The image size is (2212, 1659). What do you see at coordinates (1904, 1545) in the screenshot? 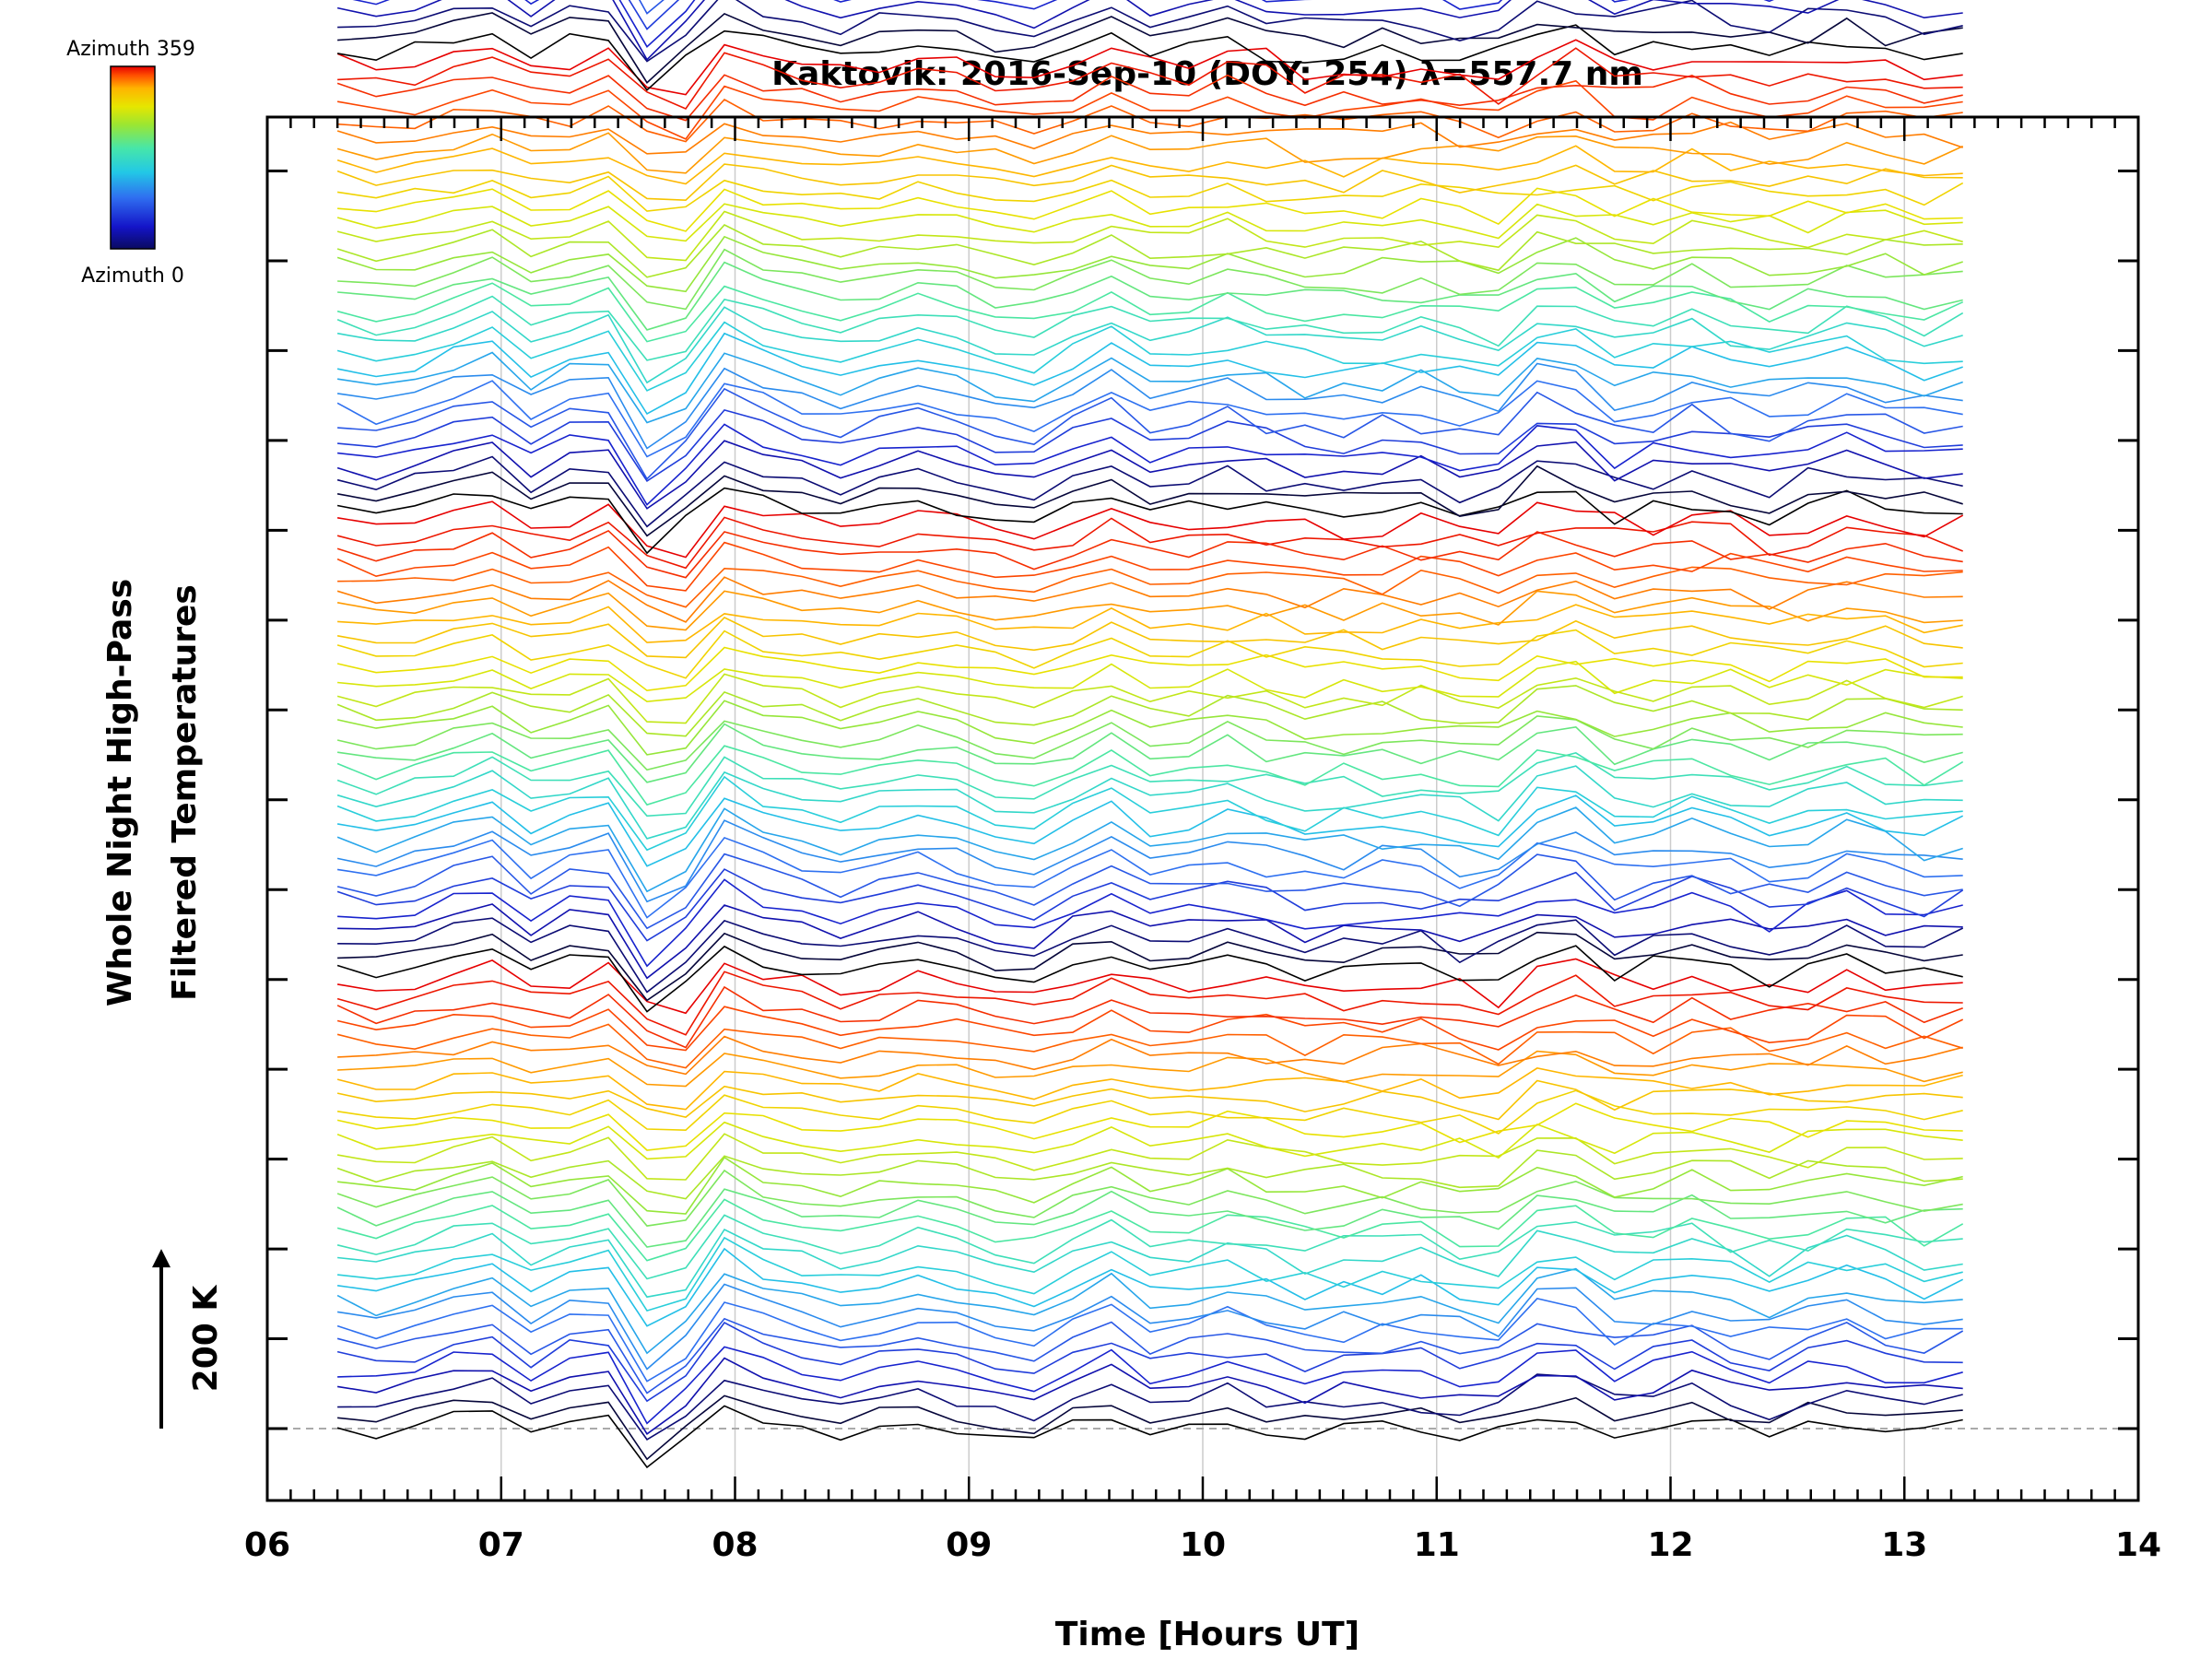
I see `x-tick-label-13: 13` at bounding box center [1904, 1545].